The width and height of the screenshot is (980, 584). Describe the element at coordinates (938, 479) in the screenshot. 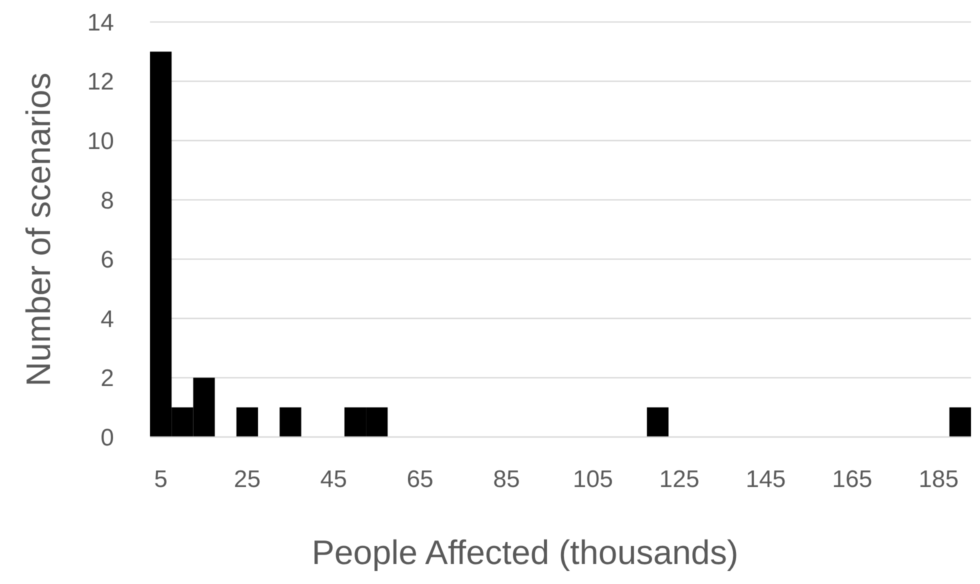

I see `x-tick-label: 185` at that location.